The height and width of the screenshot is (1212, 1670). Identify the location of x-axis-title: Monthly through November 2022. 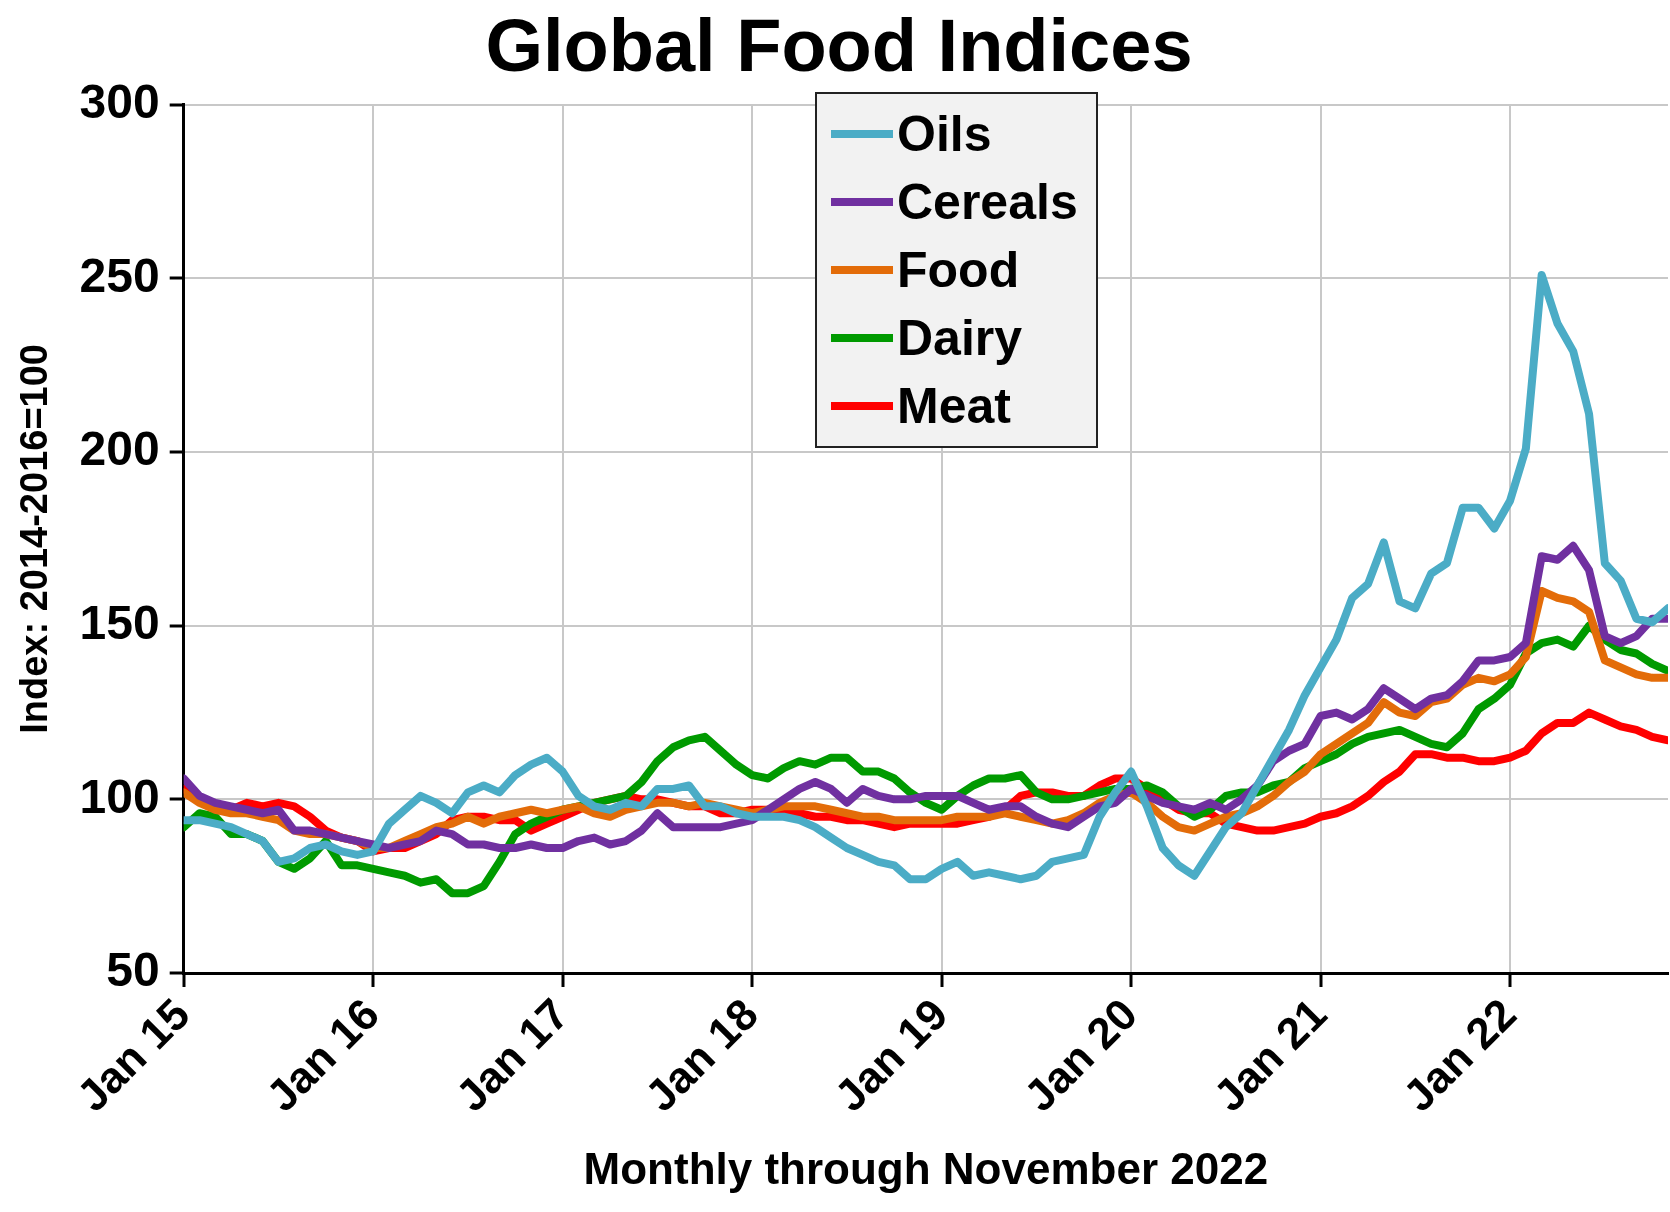
(926, 1168).